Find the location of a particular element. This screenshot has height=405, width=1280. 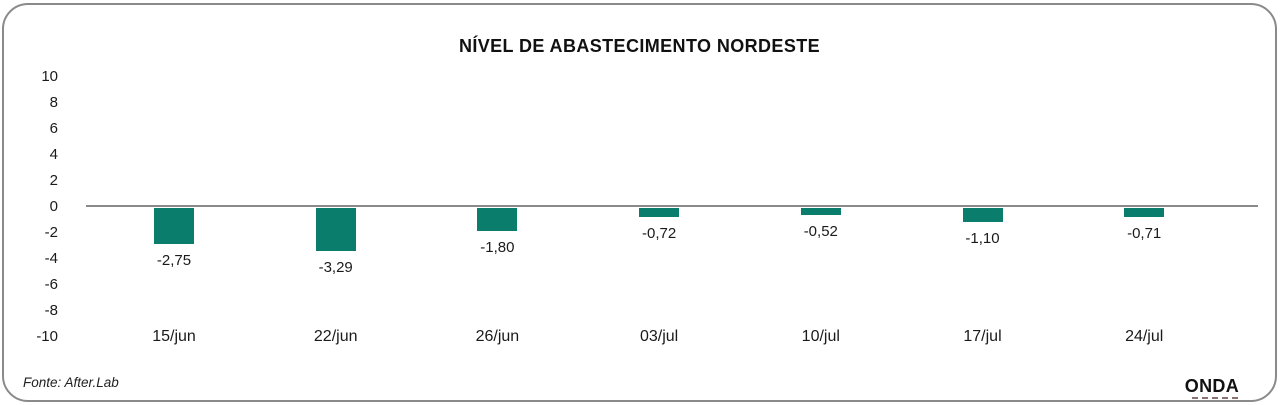

chart-title: NÍVEL DE ABASTECIMENTO NORDESTE is located at coordinates (639, 46).